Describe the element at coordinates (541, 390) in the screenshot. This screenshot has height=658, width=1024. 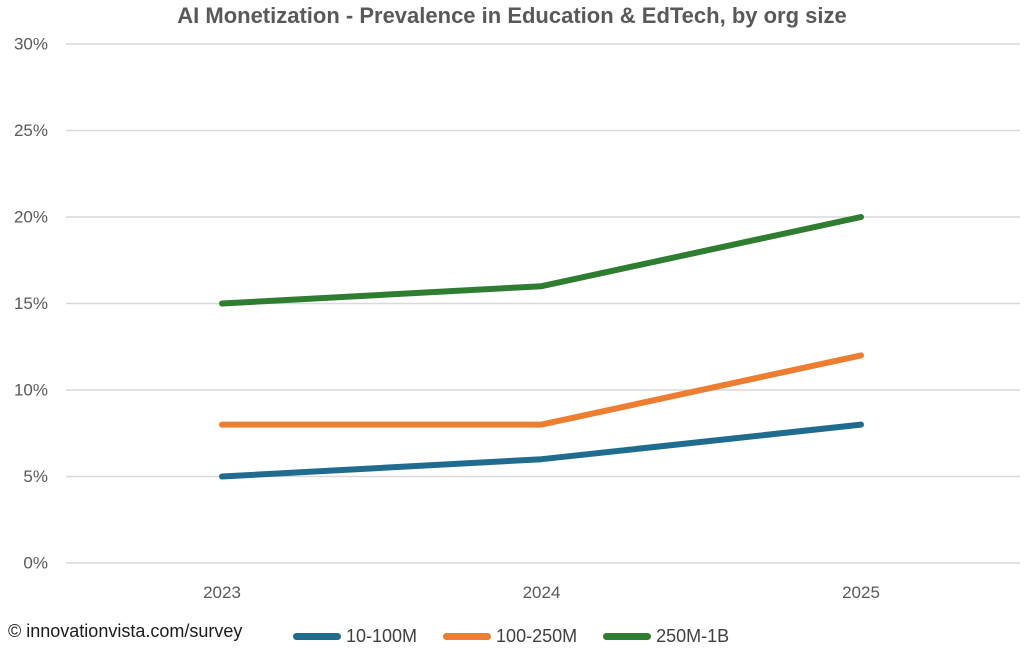
I see `series-line-100-250m` at that location.